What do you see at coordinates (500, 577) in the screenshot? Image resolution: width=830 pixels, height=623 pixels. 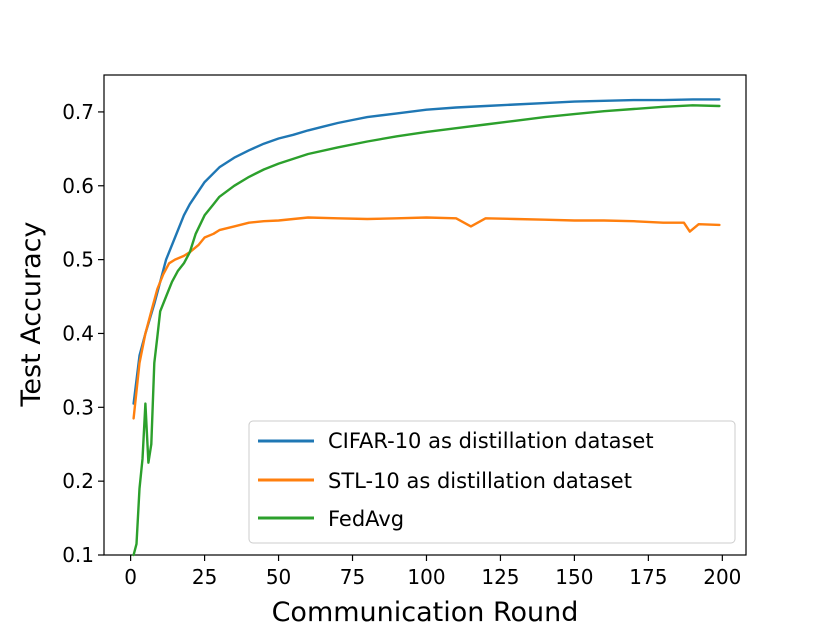 I see `x-tick-label: 125` at bounding box center [500, 577].